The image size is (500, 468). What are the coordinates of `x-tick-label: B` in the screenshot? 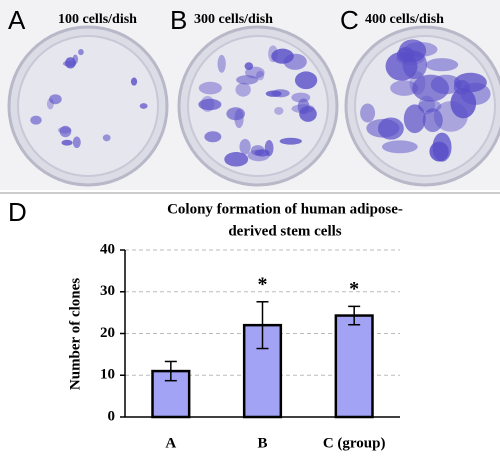 It's located at (262, 443).